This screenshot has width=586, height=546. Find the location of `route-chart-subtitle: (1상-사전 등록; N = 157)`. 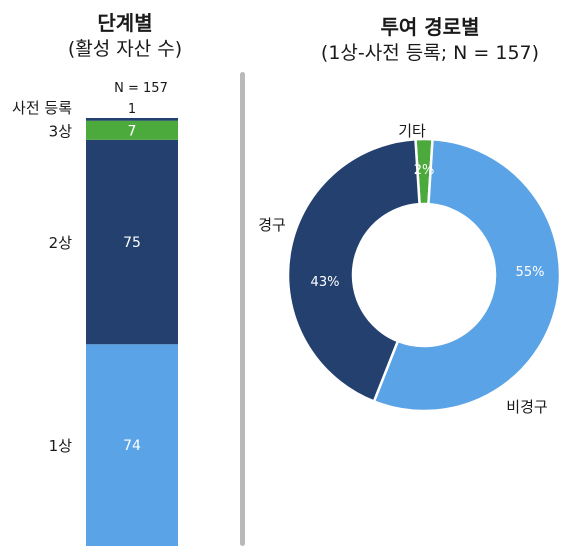

route-chart-subtitle: (1상-사전 등록; N = 157) is located at coordinates (430, 53).